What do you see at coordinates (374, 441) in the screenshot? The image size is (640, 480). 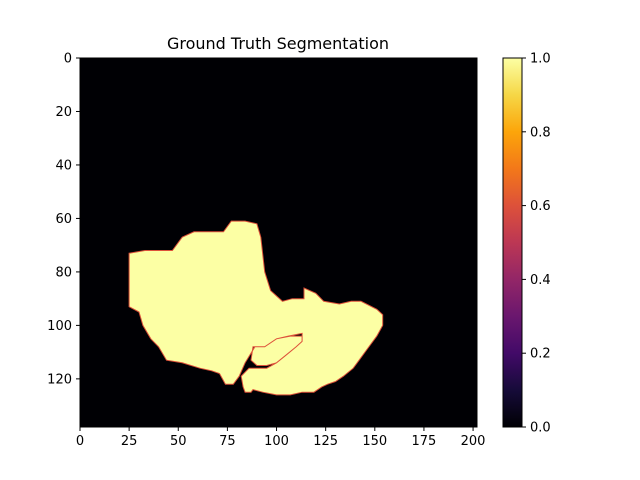 I see `x-tick-label: 150` at bounding box center [374, 441].